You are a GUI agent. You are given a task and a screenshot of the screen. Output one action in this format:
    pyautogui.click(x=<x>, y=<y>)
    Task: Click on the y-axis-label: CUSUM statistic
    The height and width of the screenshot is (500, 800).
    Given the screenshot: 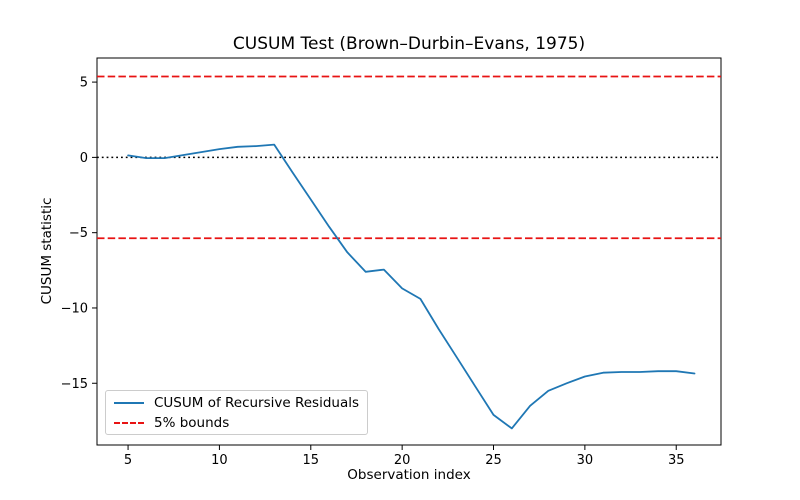 What is the action you would take?
    pyautogui.click(x=47, y=251)
    